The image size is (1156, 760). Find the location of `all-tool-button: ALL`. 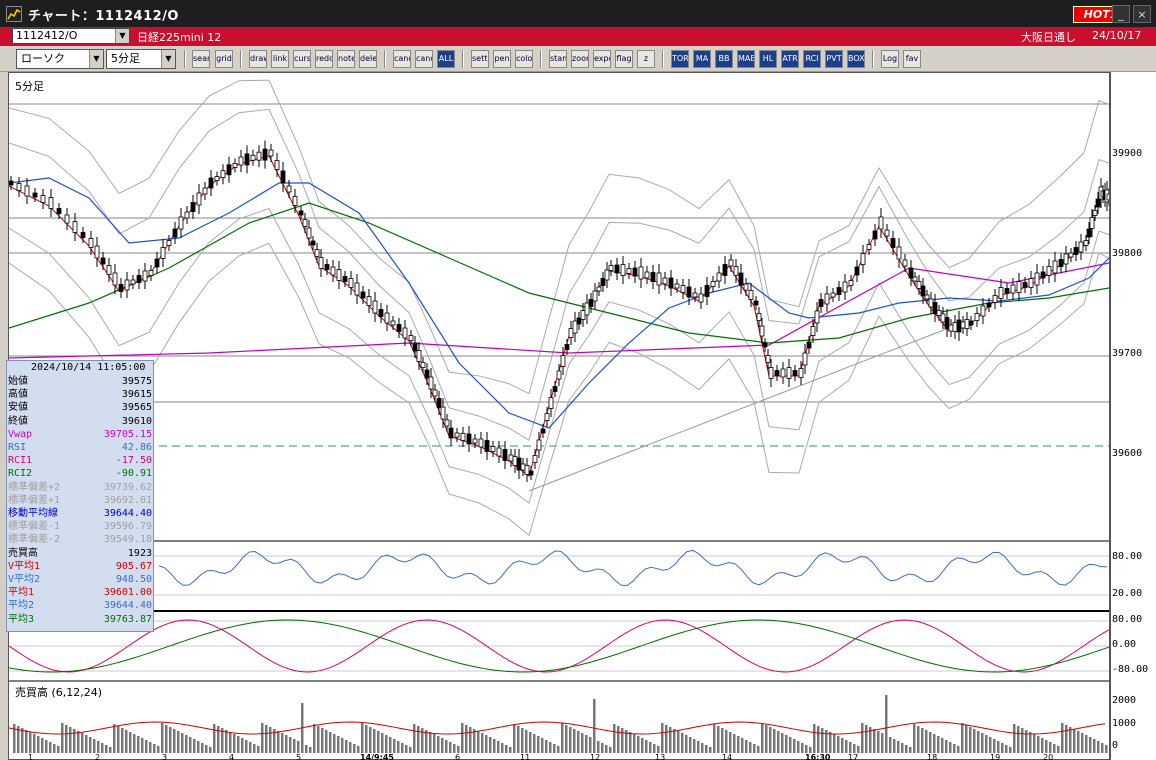

all-tool-button: ALL is located at coordinates (446, 59).